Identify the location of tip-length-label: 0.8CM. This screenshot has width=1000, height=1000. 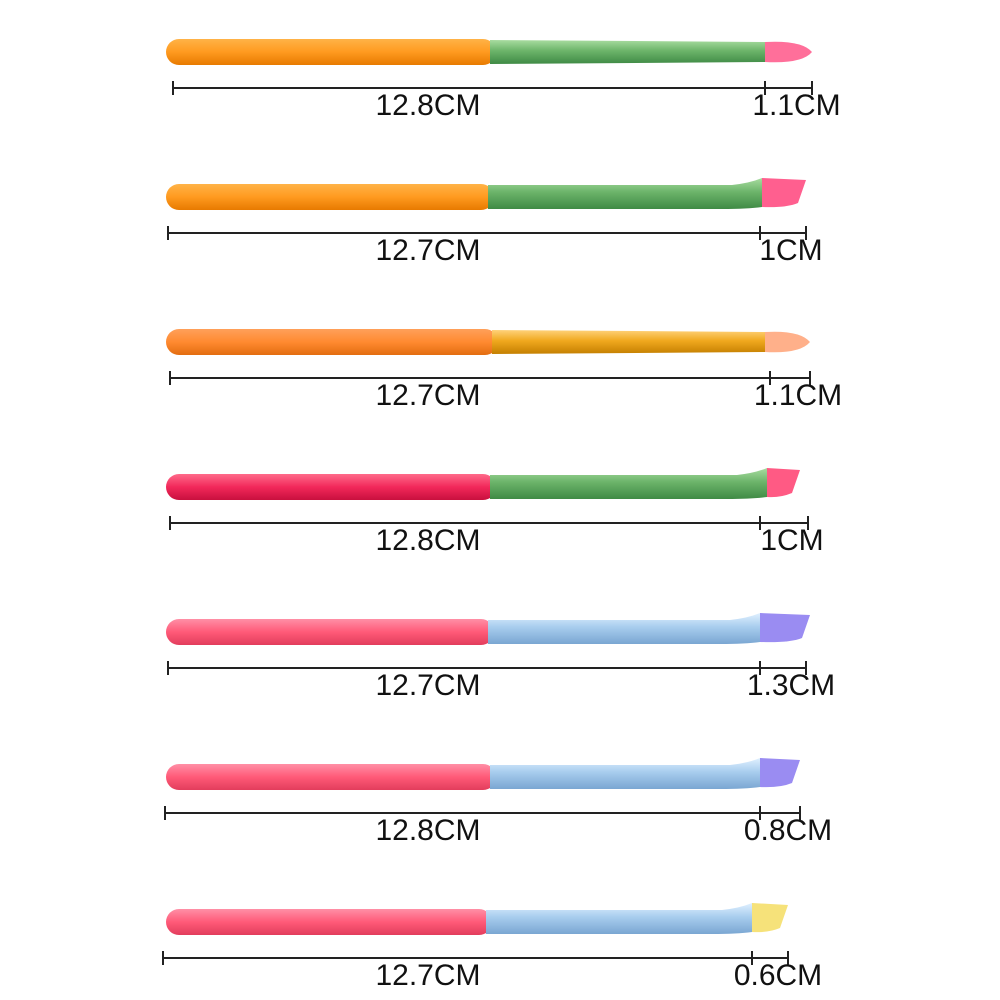
(788, 830).